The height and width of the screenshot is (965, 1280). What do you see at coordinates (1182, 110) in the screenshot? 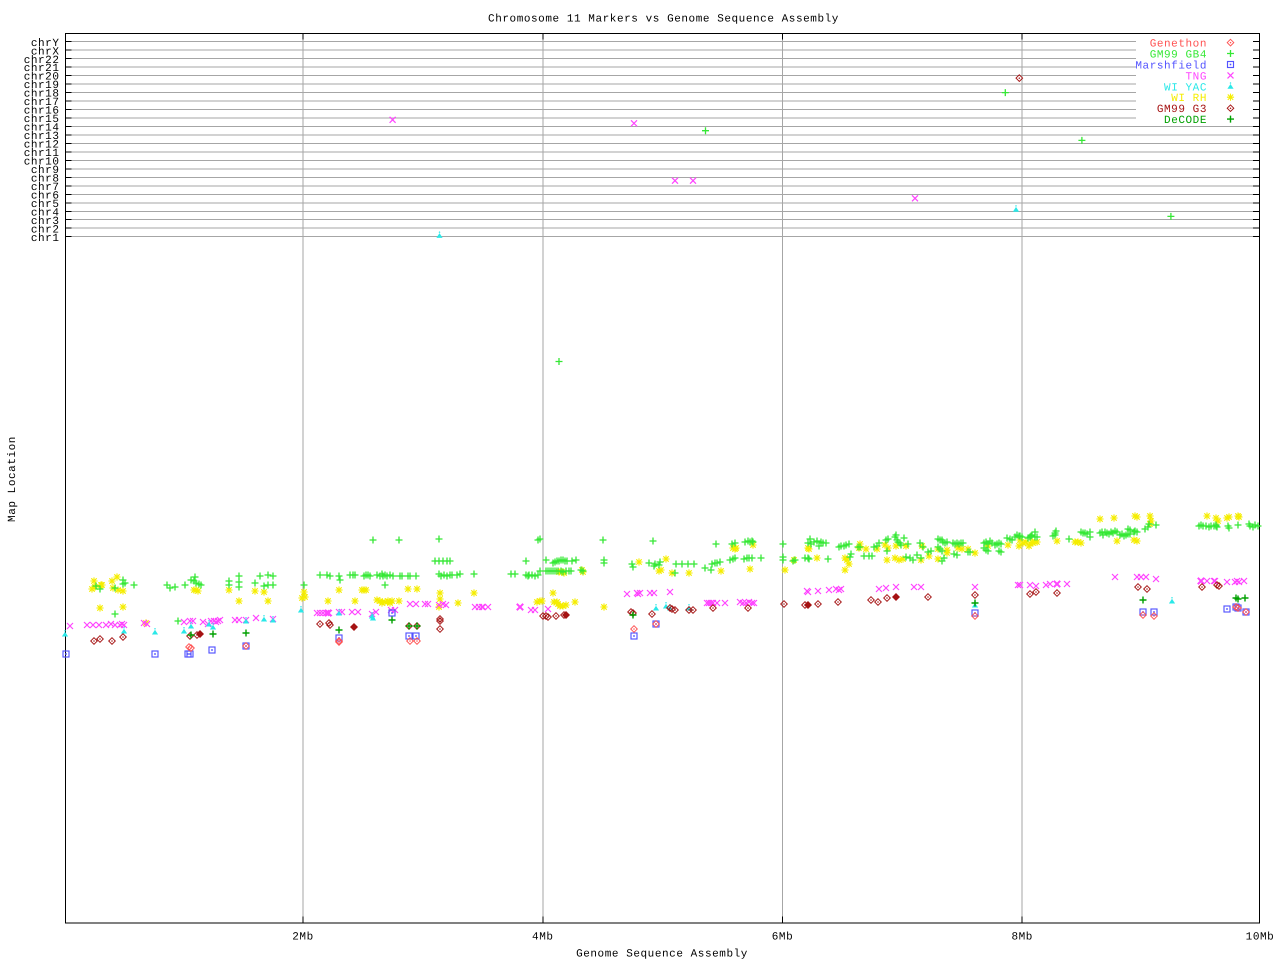
I see `svg-text: GM99 G3` at bounding box center [1182, 110].